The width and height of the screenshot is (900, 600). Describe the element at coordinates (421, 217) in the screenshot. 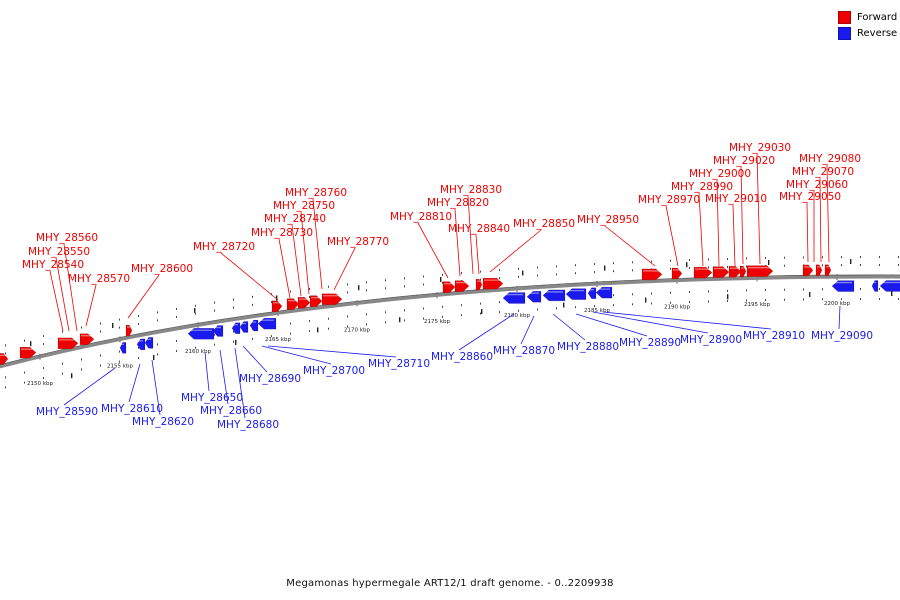

I see `forward-gene-label: MHY_28810` at that location.